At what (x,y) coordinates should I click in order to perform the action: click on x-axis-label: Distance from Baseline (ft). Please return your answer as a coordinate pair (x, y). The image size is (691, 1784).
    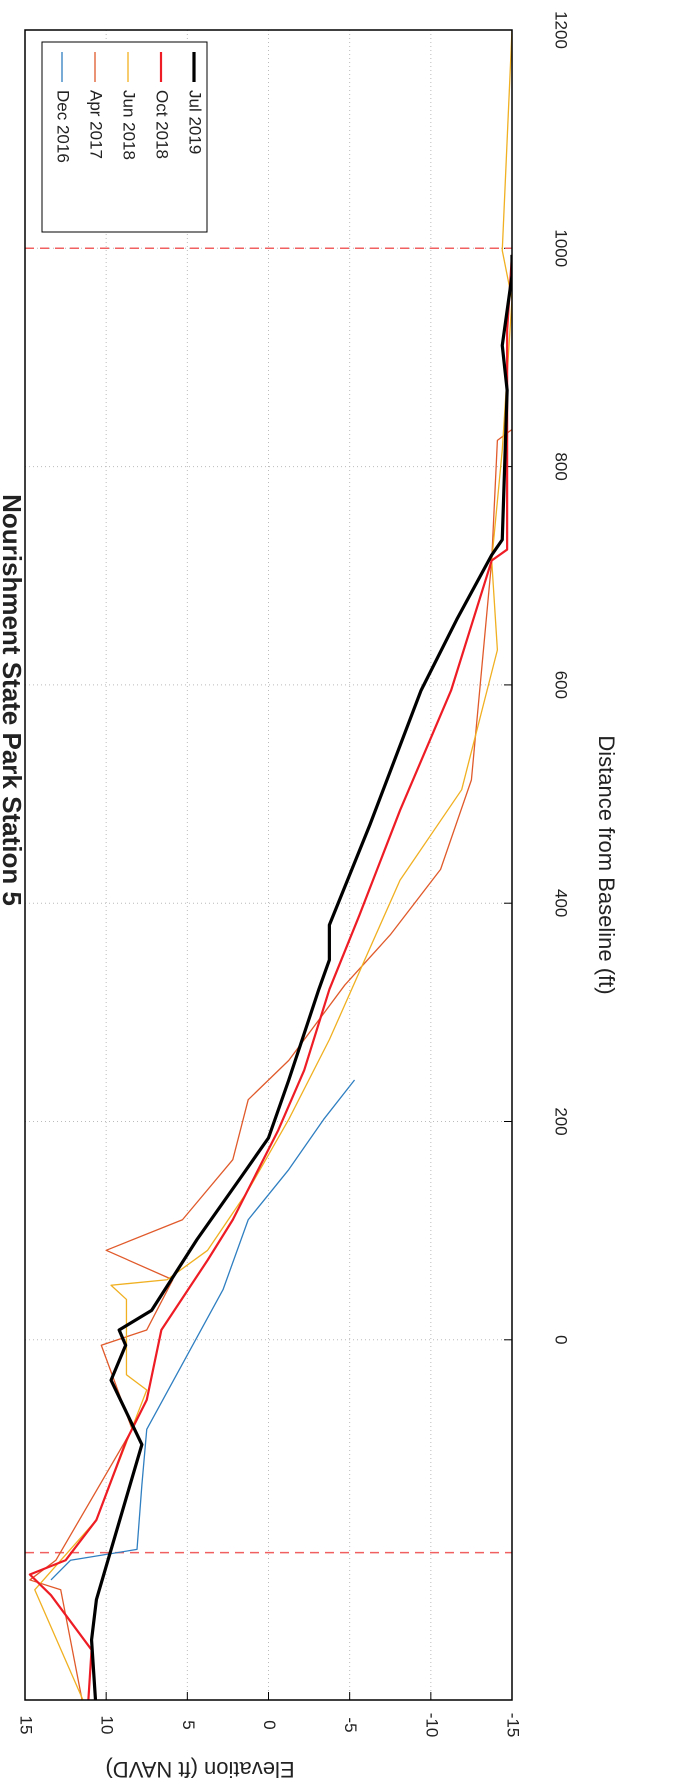
    Looking at the image, I should click on (606, 864).